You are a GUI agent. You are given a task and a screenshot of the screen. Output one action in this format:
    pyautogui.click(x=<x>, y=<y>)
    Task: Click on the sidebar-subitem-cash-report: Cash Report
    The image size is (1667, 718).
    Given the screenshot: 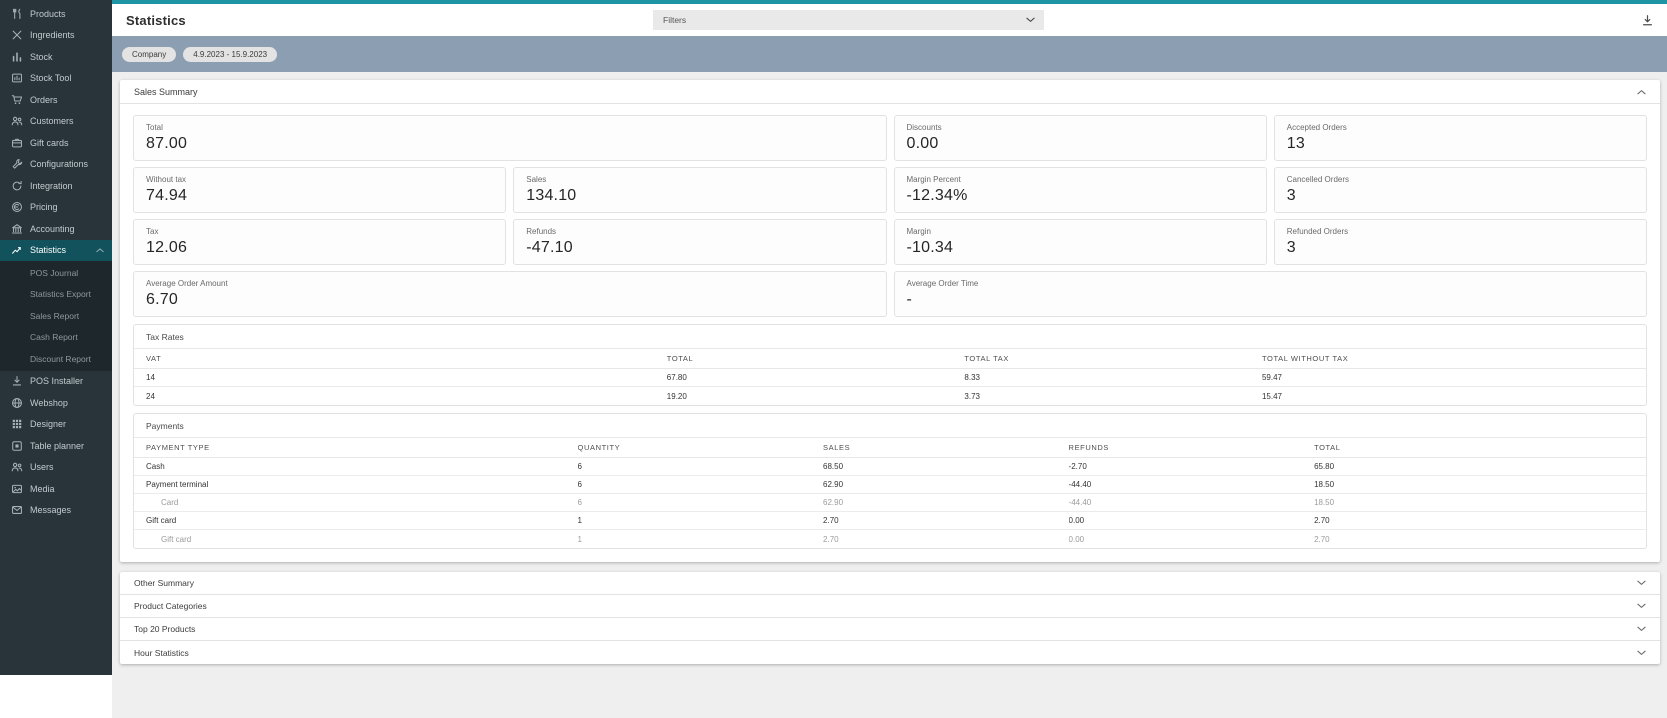 What is the action you would take?
    pyautogui.click(x=54, y=337)
    